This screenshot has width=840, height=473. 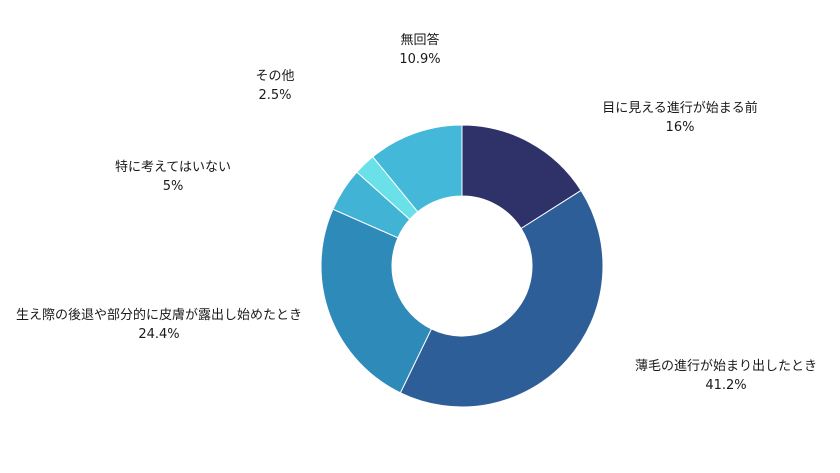 What do you see at coordinates (680, 118) in the screenshot?
I see `slice-label-before-visible-progress: 目に見える進行が始まる前 16%` at bounding box center [680, 118].